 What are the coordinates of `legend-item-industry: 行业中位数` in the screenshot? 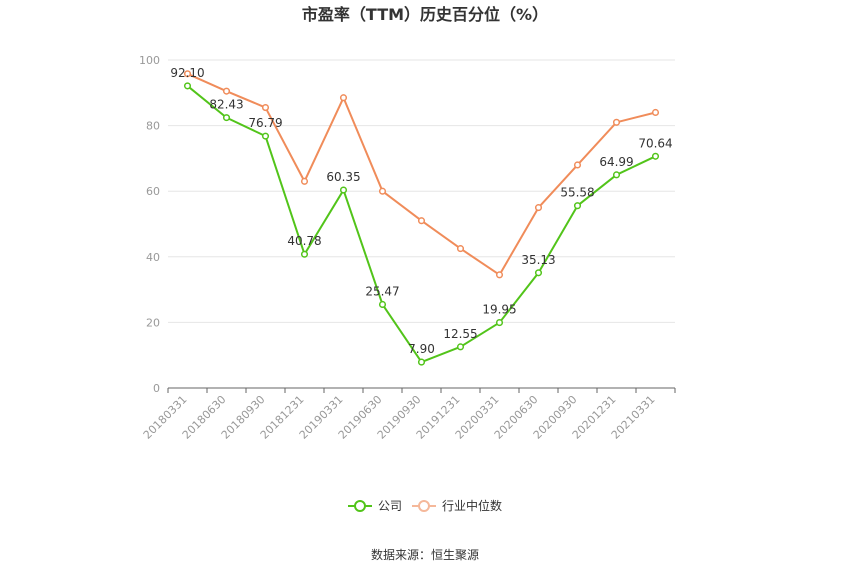 It's located at (457, 505).